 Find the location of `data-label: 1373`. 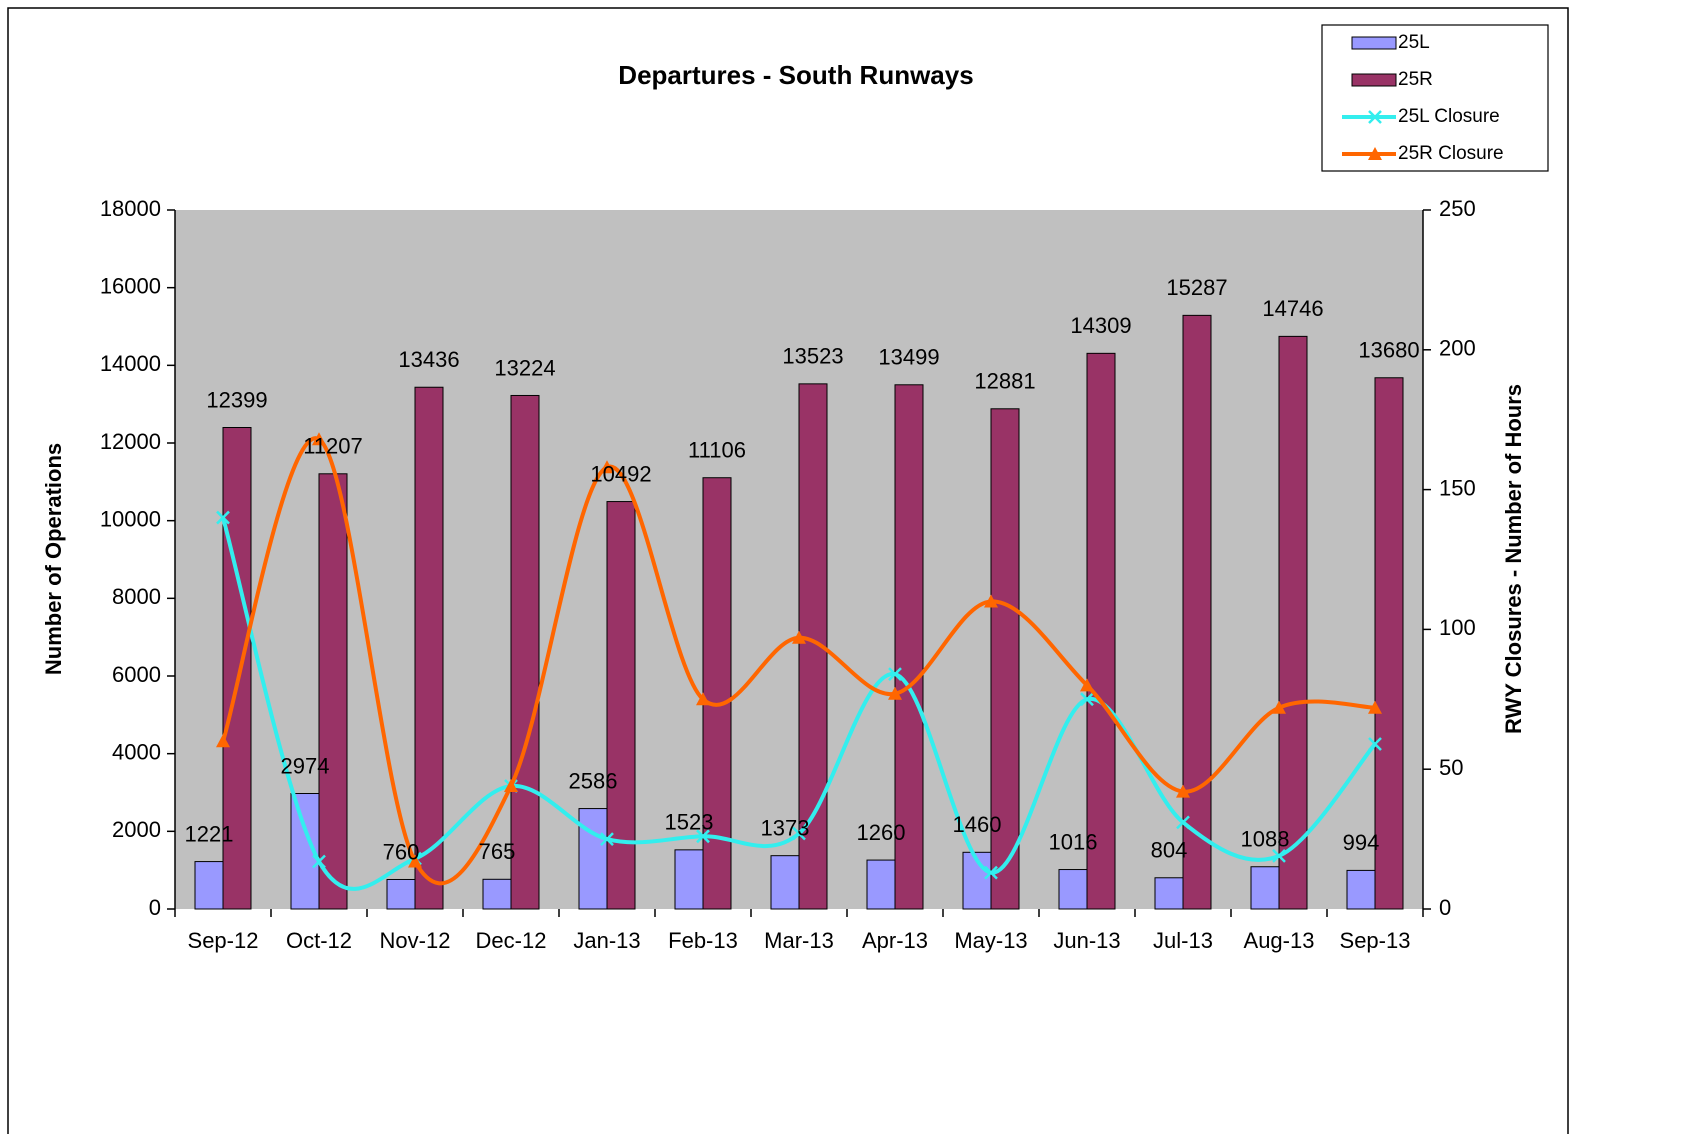

data-label: 1373 is located at coordinates (785, 827).